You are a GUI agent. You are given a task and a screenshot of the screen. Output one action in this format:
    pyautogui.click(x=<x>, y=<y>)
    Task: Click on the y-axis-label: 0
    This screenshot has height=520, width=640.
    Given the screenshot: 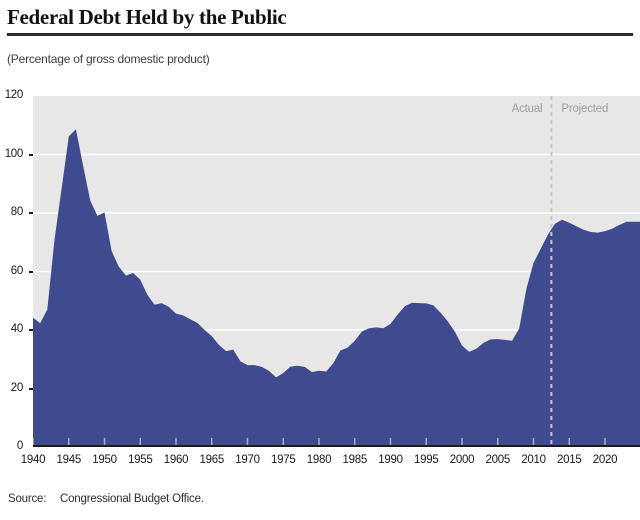 What is the action you would take?
    pyautogui.click(x=19, y=446)
    